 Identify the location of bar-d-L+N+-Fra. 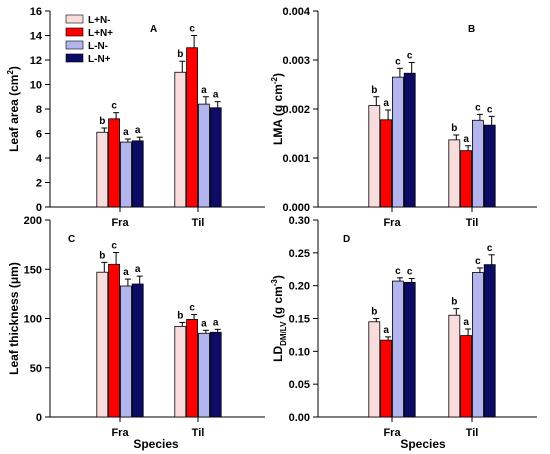
(386, 378).